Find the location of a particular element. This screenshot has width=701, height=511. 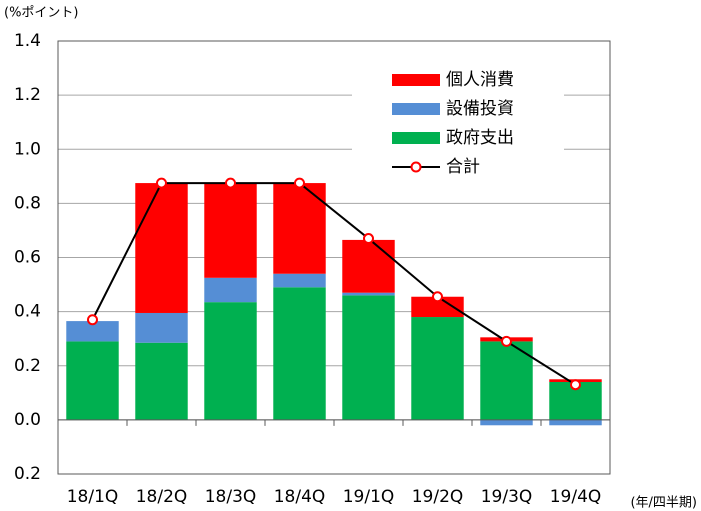

y-unit-label: (%ポイント) is located at coordinates (41, 13).